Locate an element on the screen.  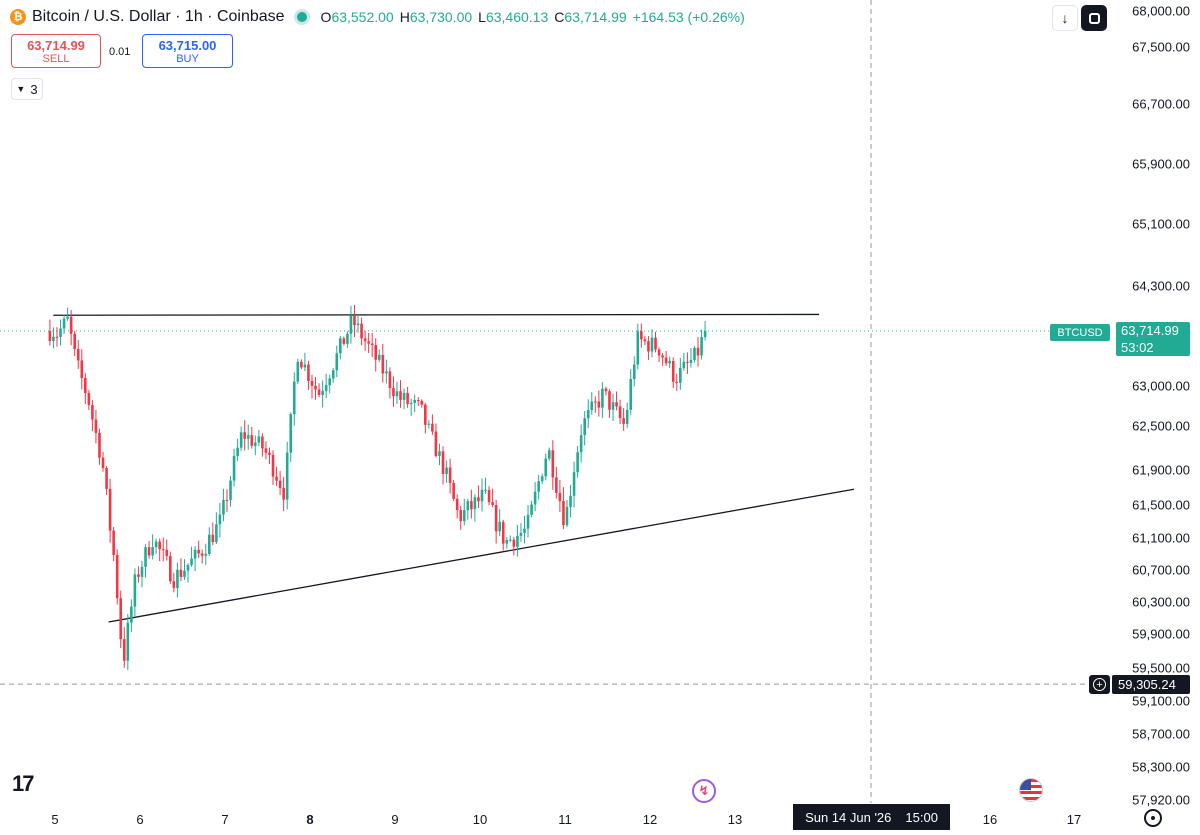
price-tick-label: 64,300.00 is located at coordinates (1161, 286).